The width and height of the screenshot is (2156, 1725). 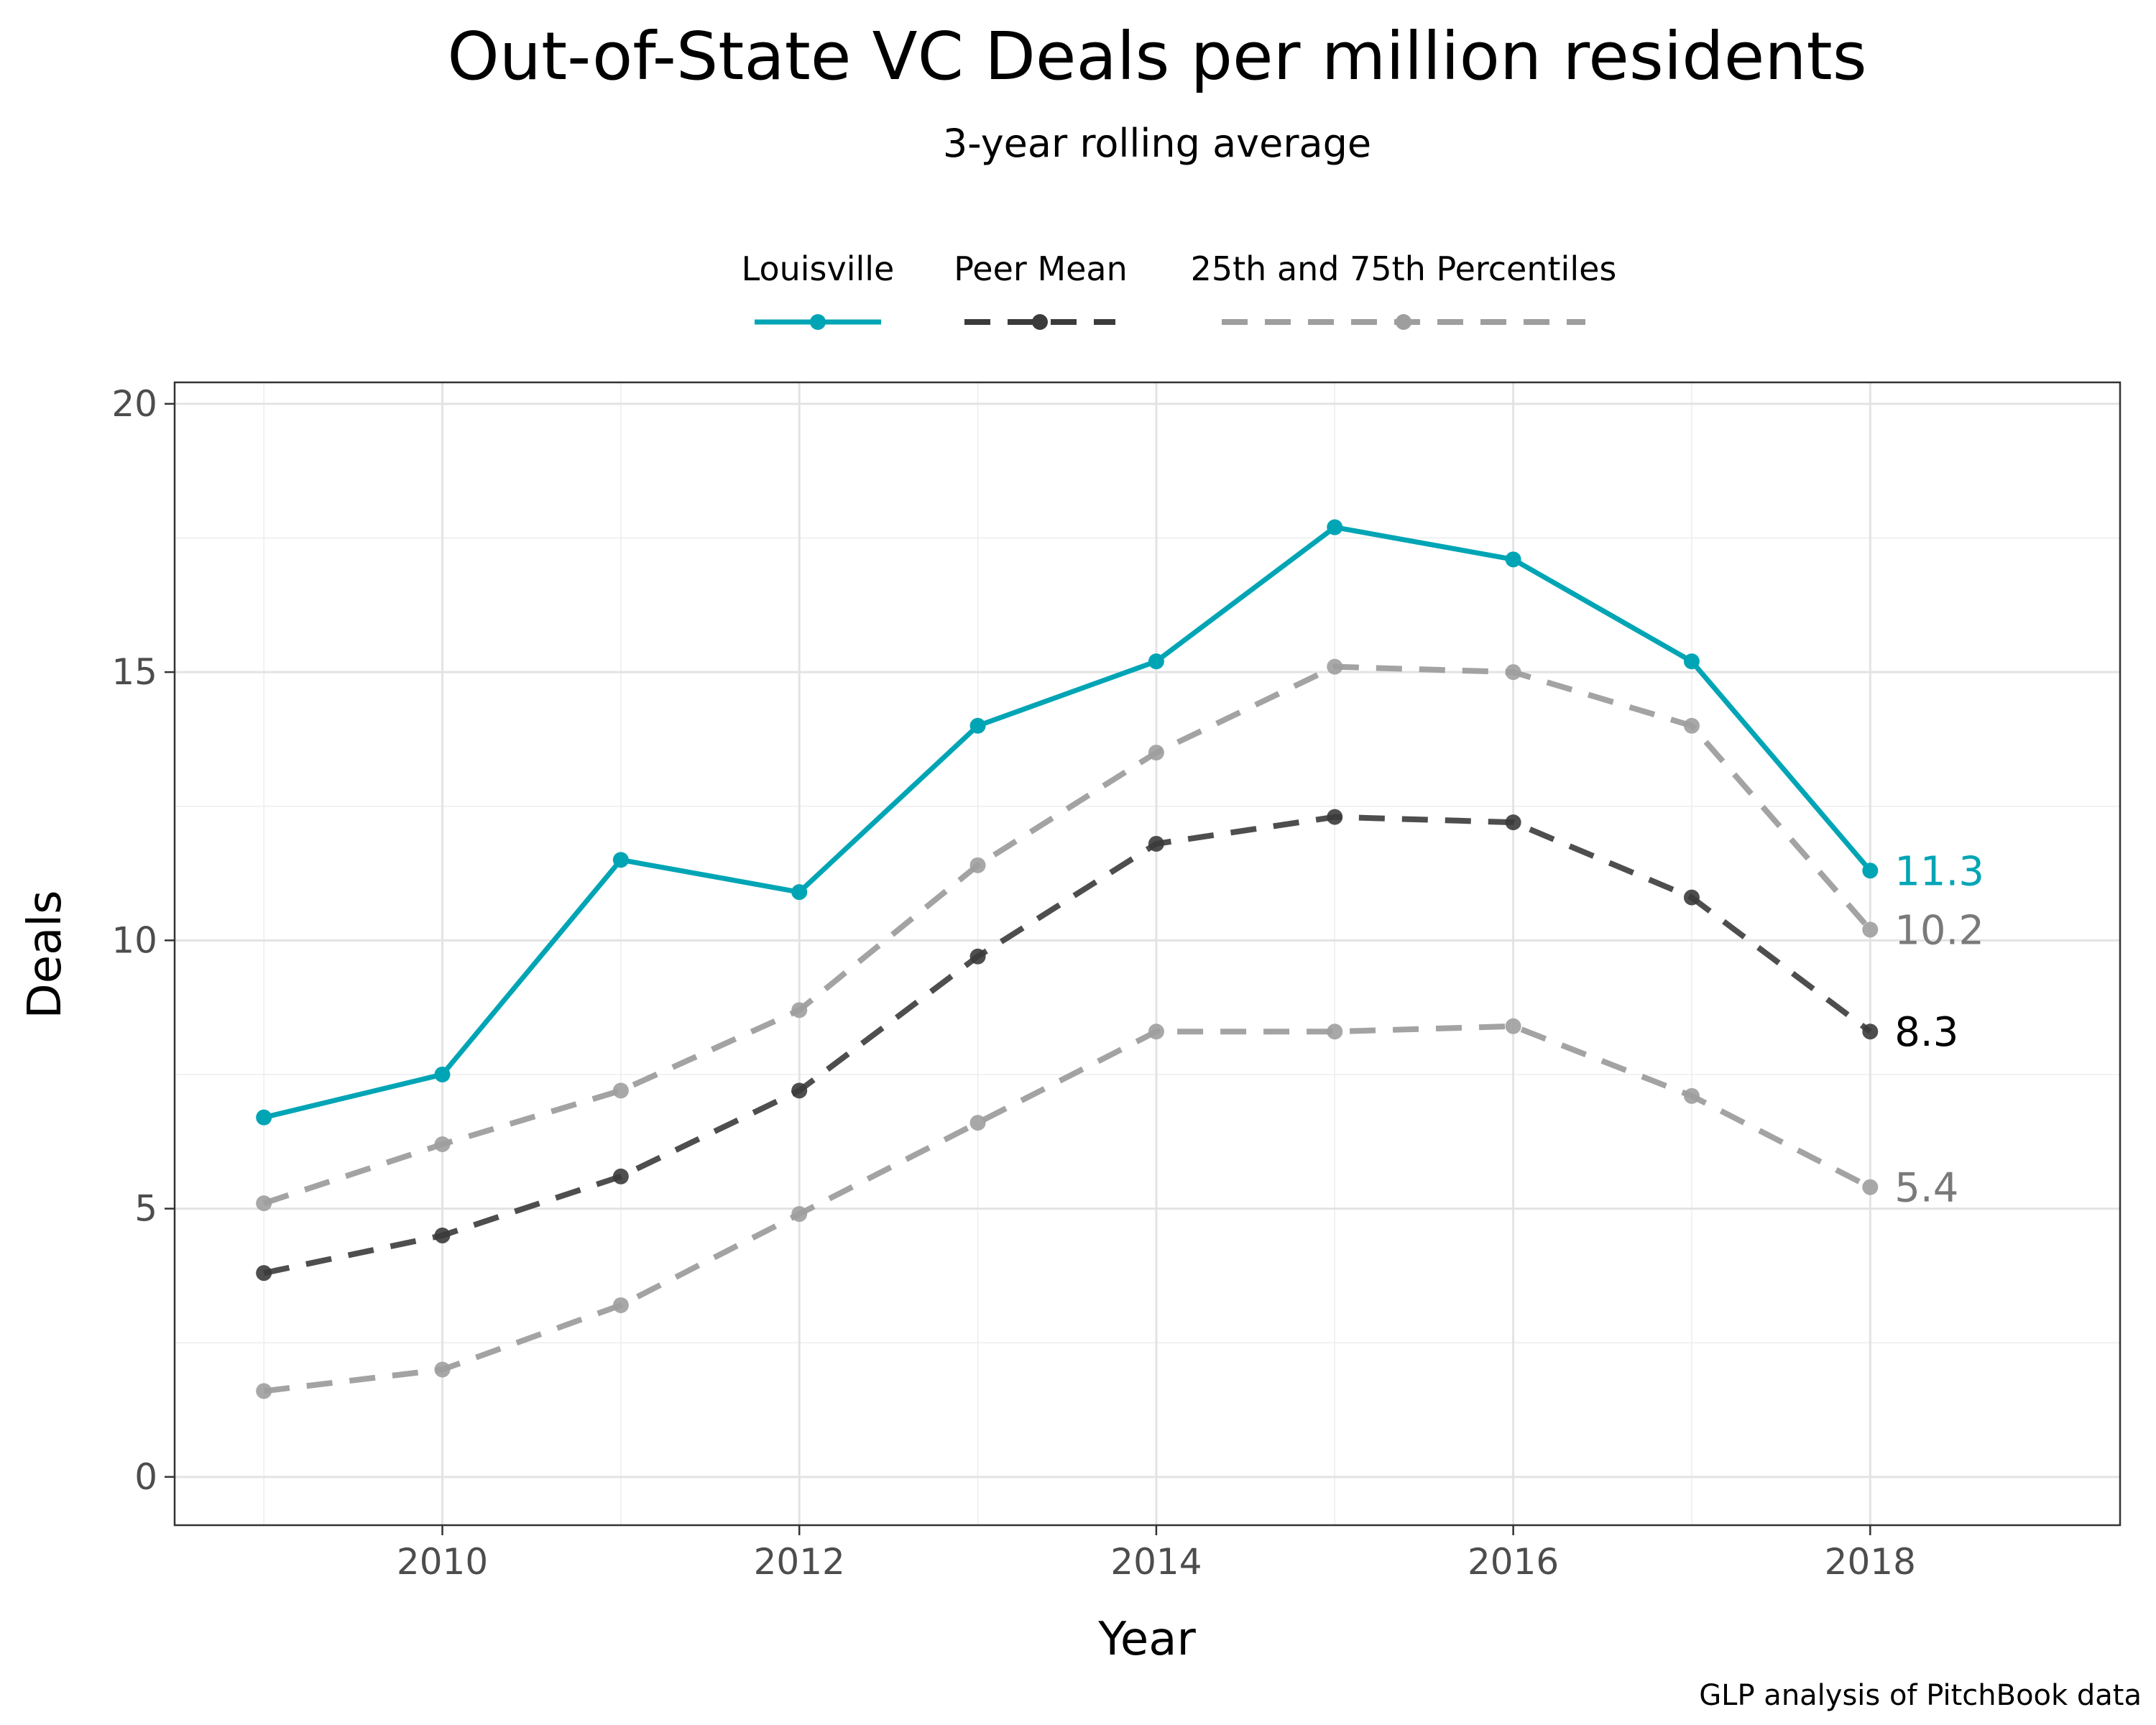 I want to click on x-axis-title: Year, so click(x=1146, y=1639).